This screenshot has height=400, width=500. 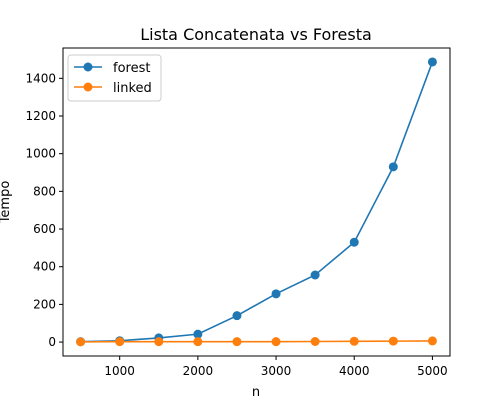 I want to click on legend-label: linked, so click(x=132, y=88).